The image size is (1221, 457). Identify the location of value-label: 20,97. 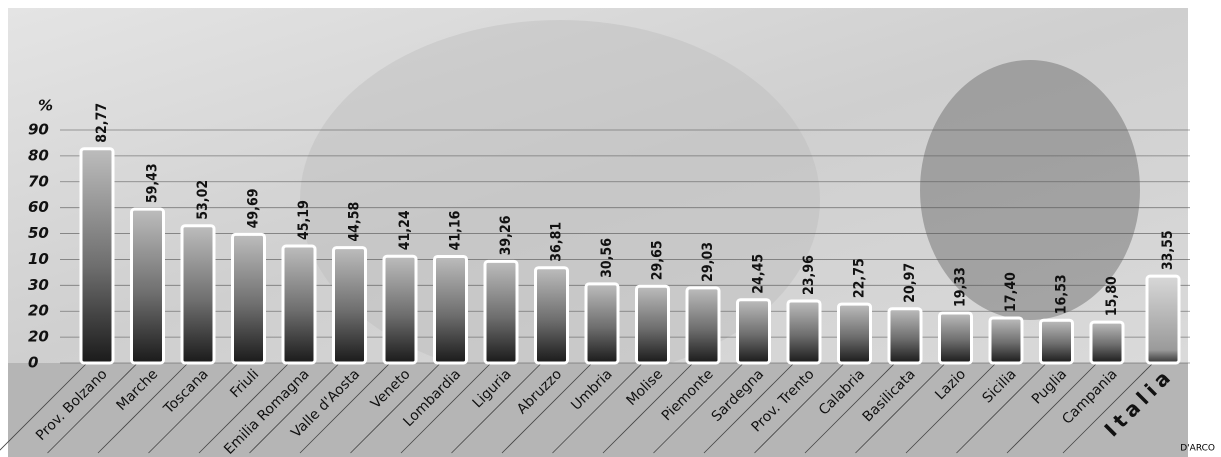
(910, 283).